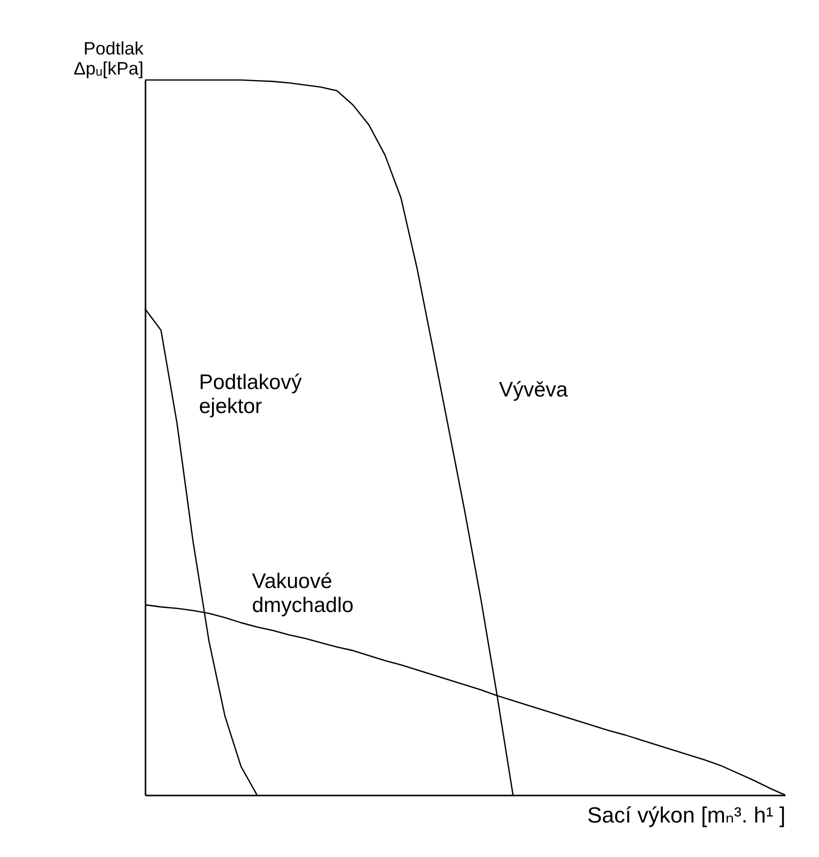 Image resolution: width=819 pixels, height=857 pixels. I want to click on series-label: Podtlakový ejektor, so click(250, 394).